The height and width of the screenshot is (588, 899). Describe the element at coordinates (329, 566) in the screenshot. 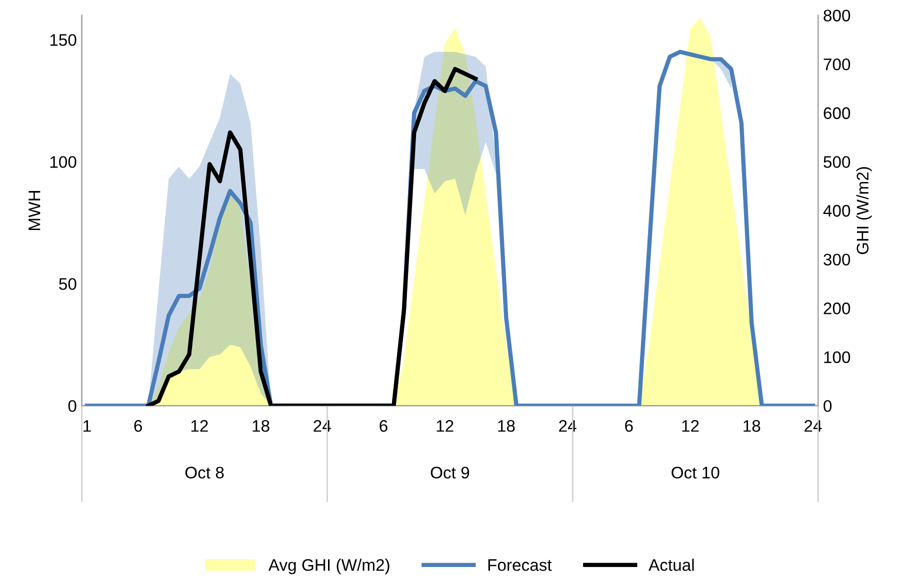

I see `legend-label: Avg GHI (W/m2)` at that location.